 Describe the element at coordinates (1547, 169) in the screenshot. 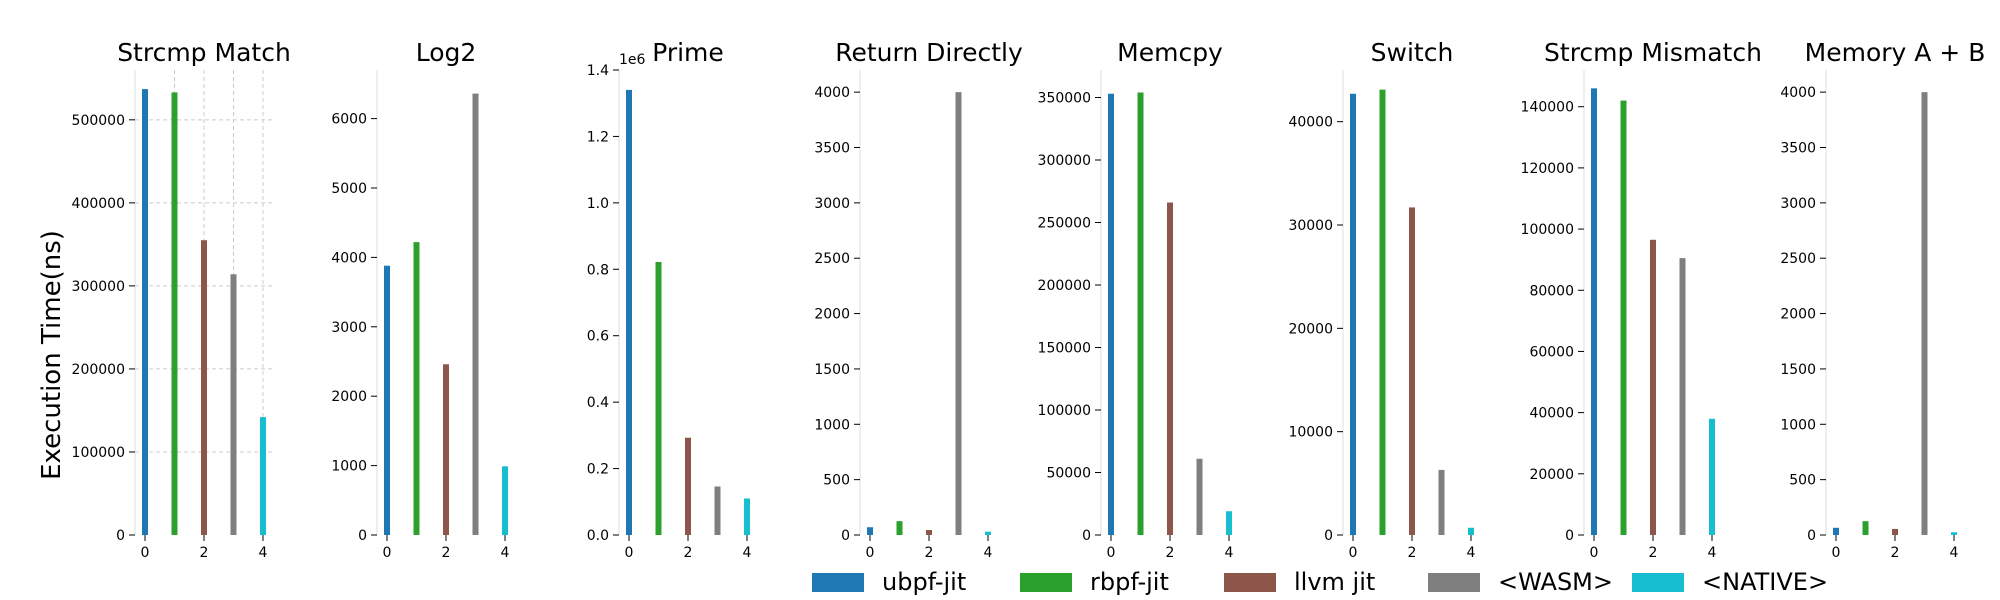

I see `y-tick-label: 120000` at that location.